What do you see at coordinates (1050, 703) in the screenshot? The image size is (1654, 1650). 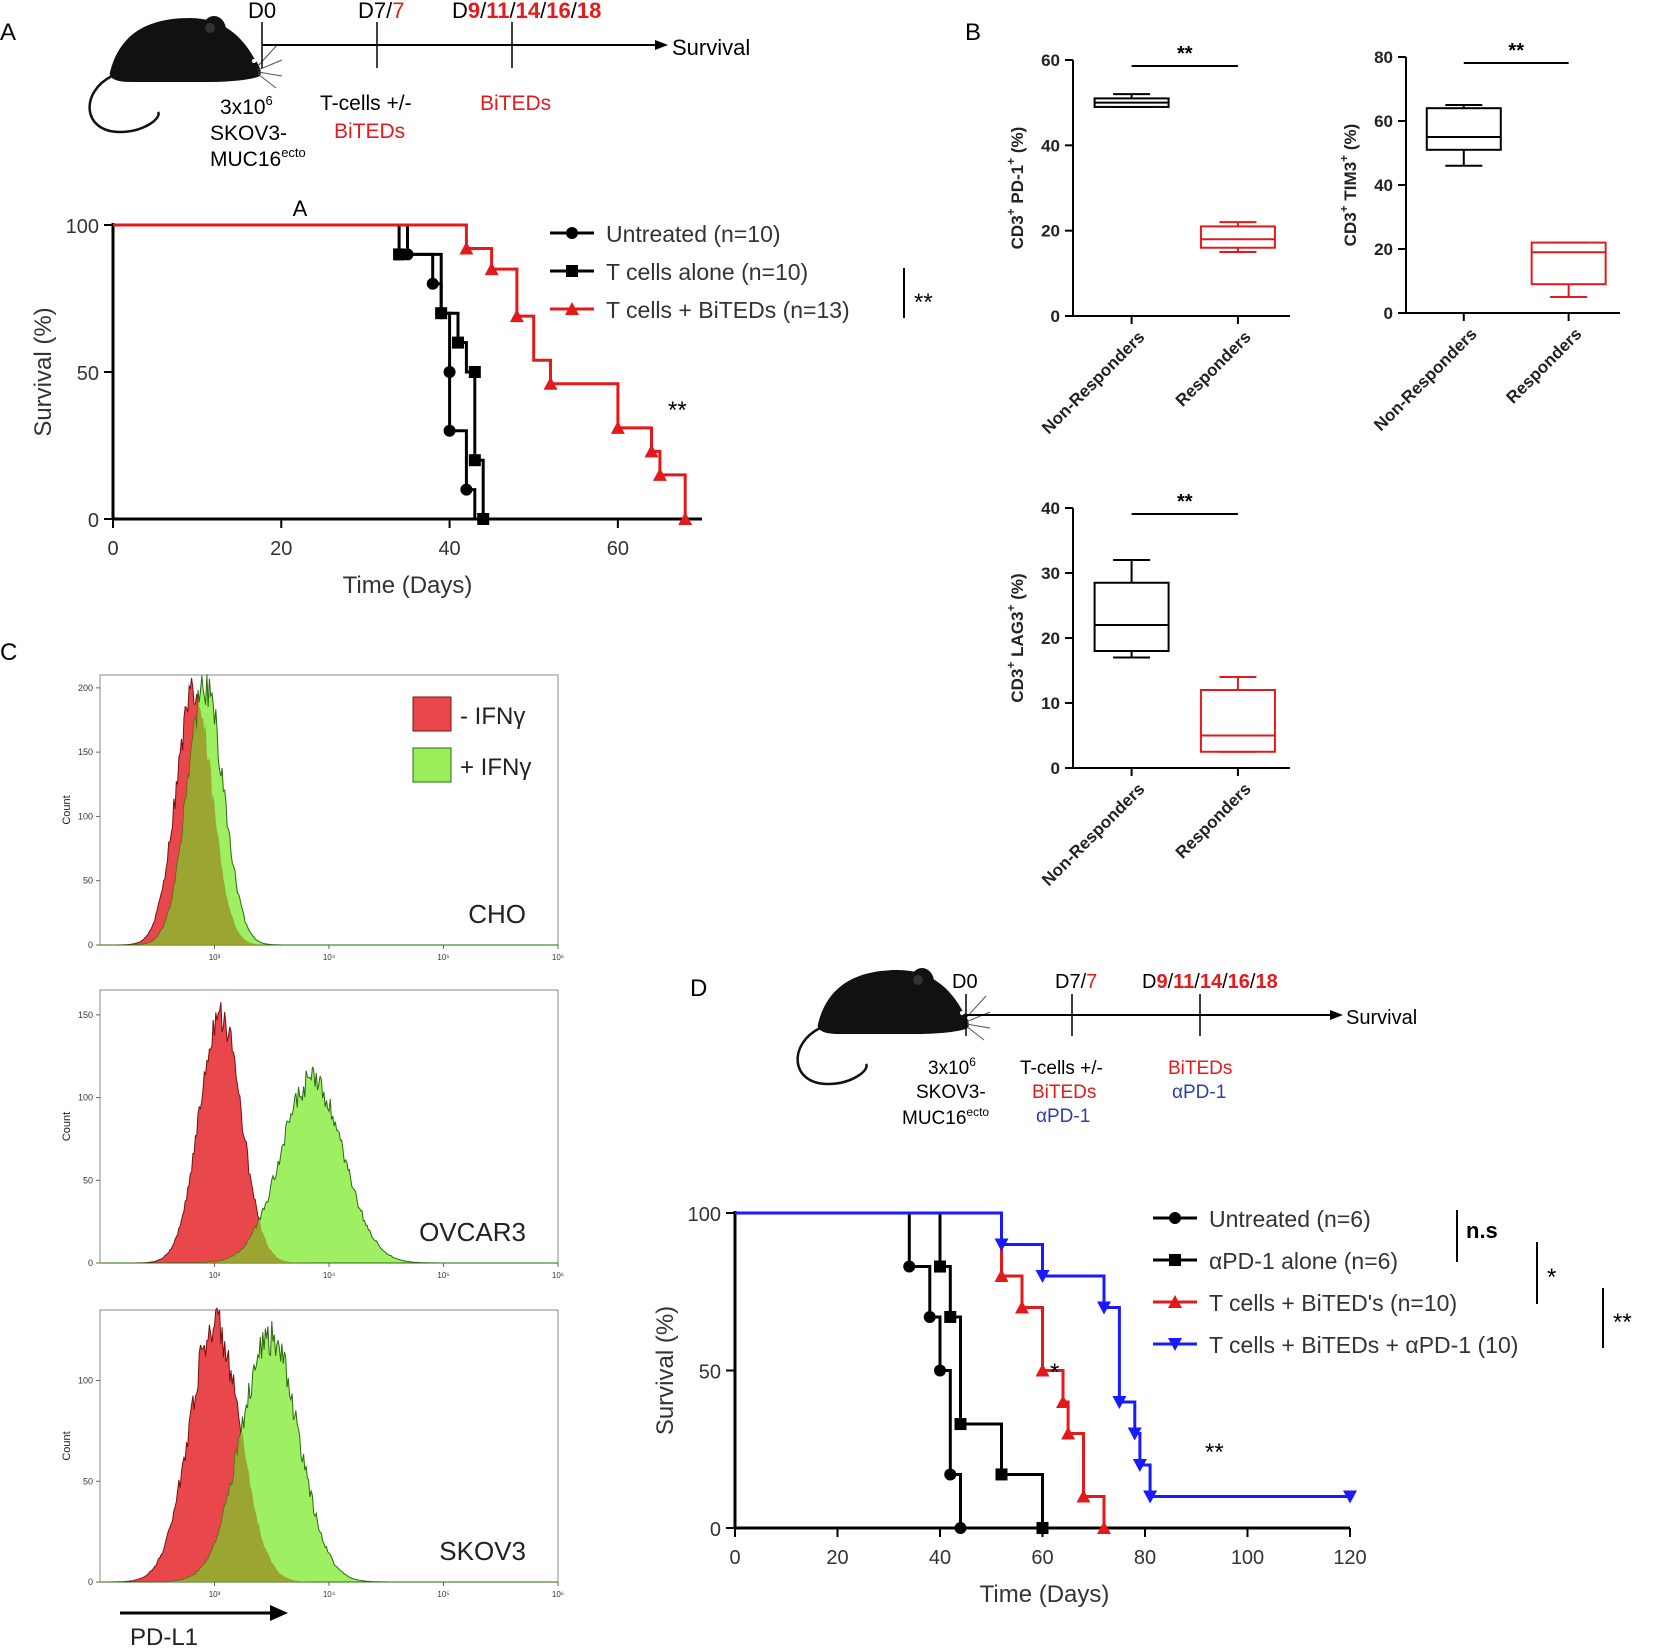 I see `y-tick-label: 10` at bounding box center [1050, 703].